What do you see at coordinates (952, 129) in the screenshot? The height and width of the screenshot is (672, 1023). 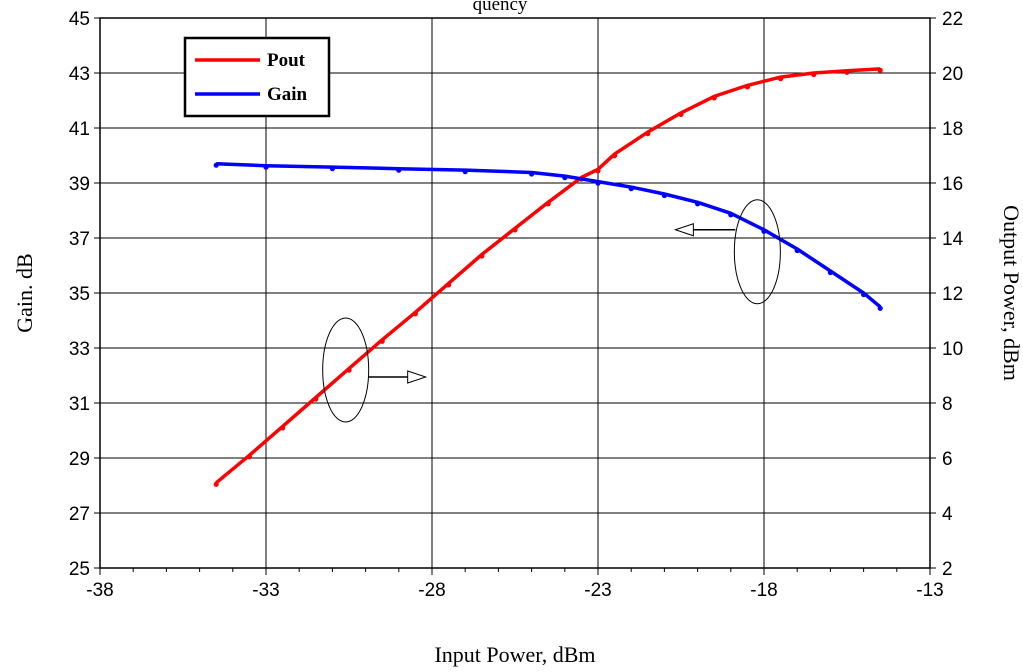 I see `y-right-tick-label: 18` at bounding box center [952, 129].